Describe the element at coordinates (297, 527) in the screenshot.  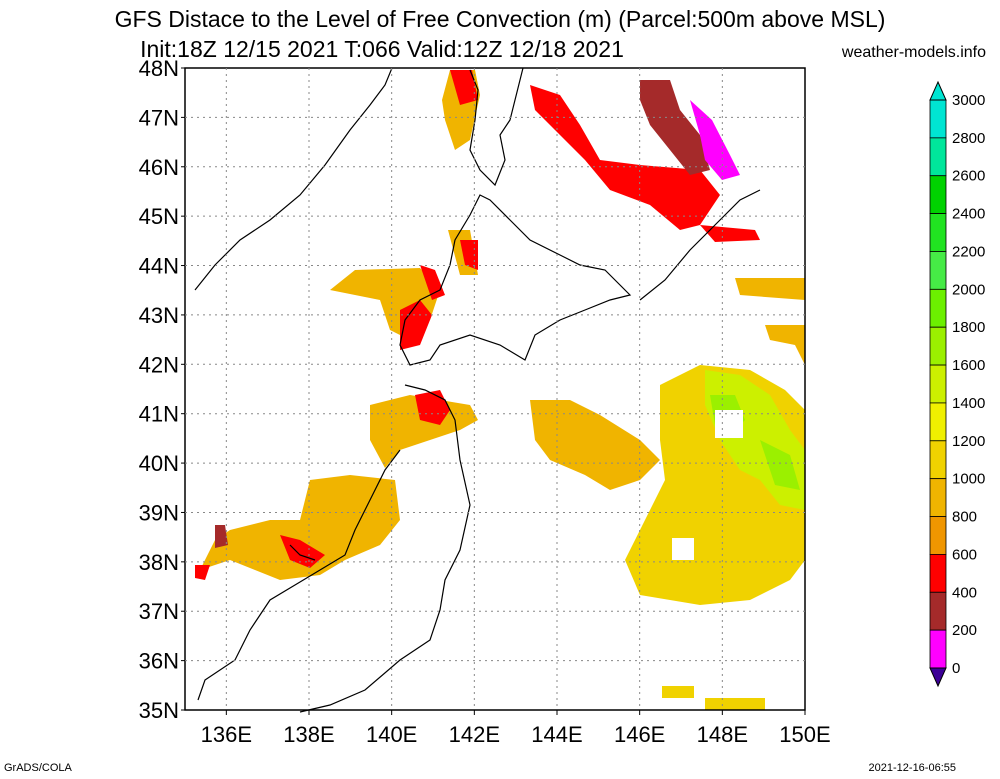
I see `field-region-sea-japan` at that location.